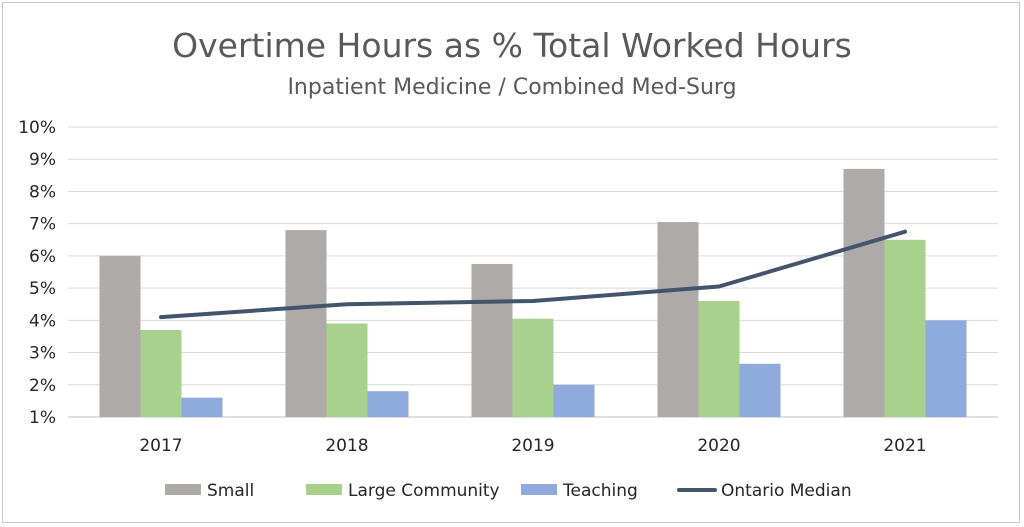 The height and width of the screenshot is (527, 1024). Describe the element at coordinates (42, 257) in the screenshot. I see `y-tick-label: 6%` at that location.